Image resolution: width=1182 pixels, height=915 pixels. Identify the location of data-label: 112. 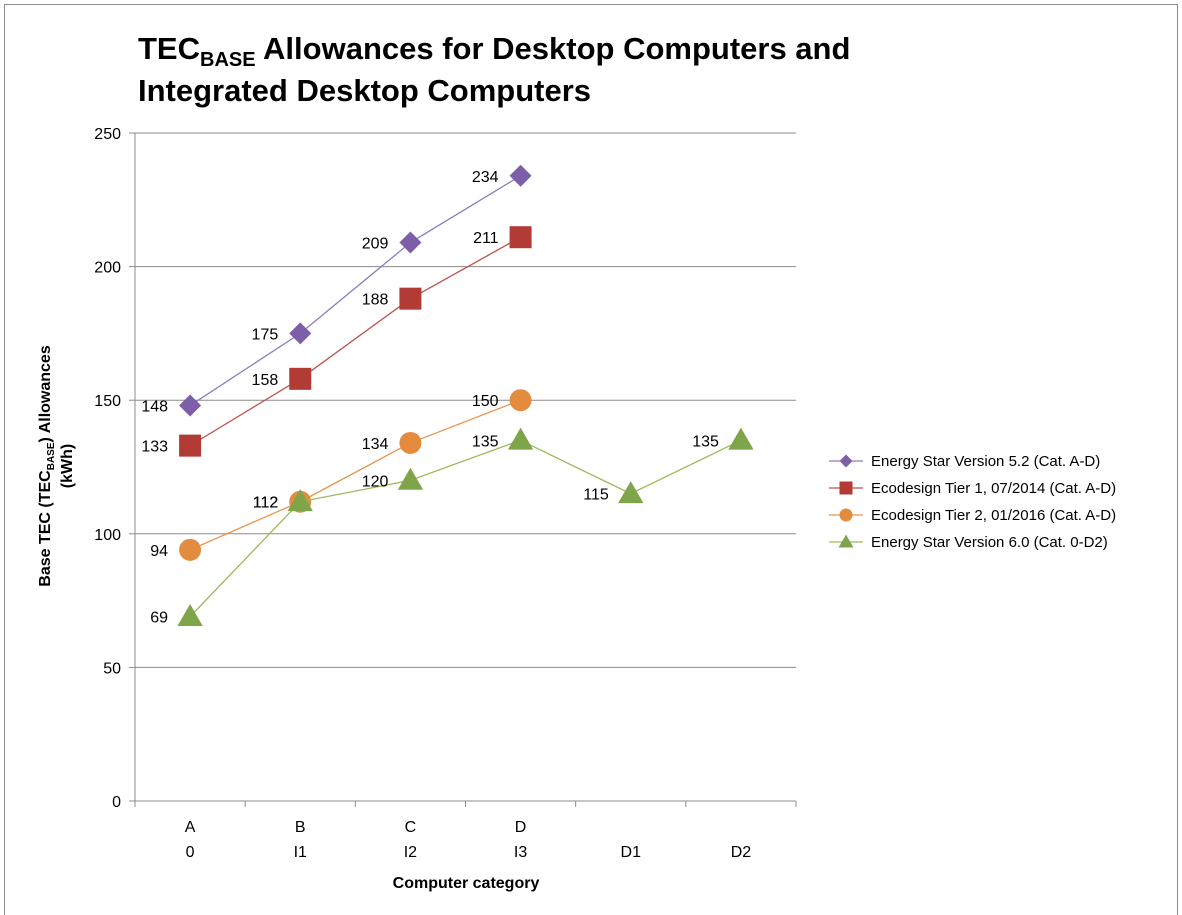
(266, 503).